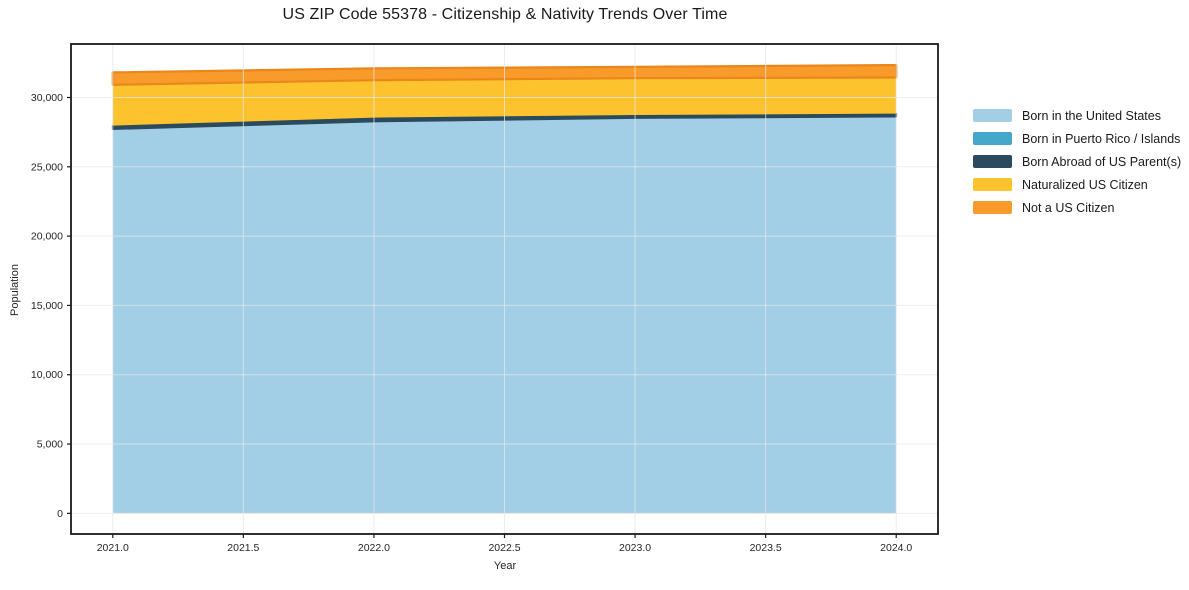 The height and width of the screenshot is (590, 1189). Describe the element at coordinates (47, 375) in the screenshot. I see `y-tick-label: 10,000` at that location.